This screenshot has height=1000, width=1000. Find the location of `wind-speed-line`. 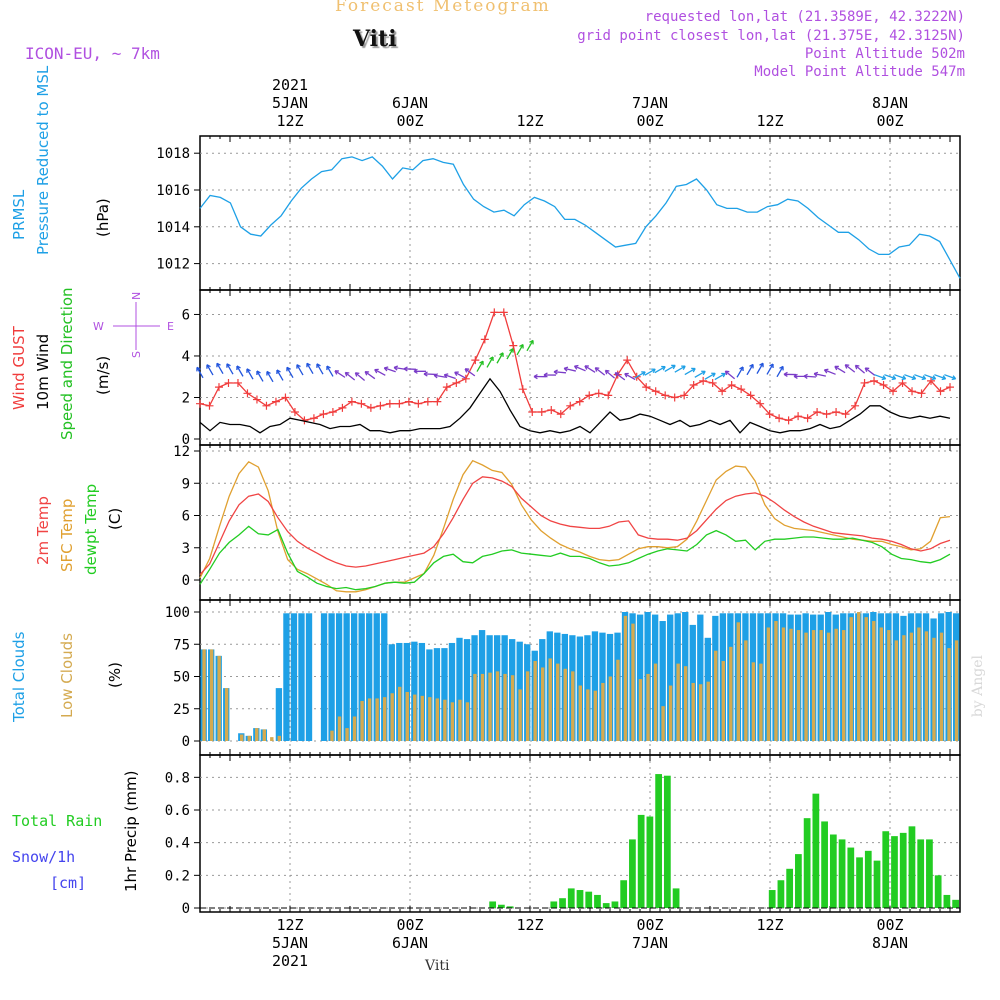

wind-speed-line is located at coordinates (575, 405).